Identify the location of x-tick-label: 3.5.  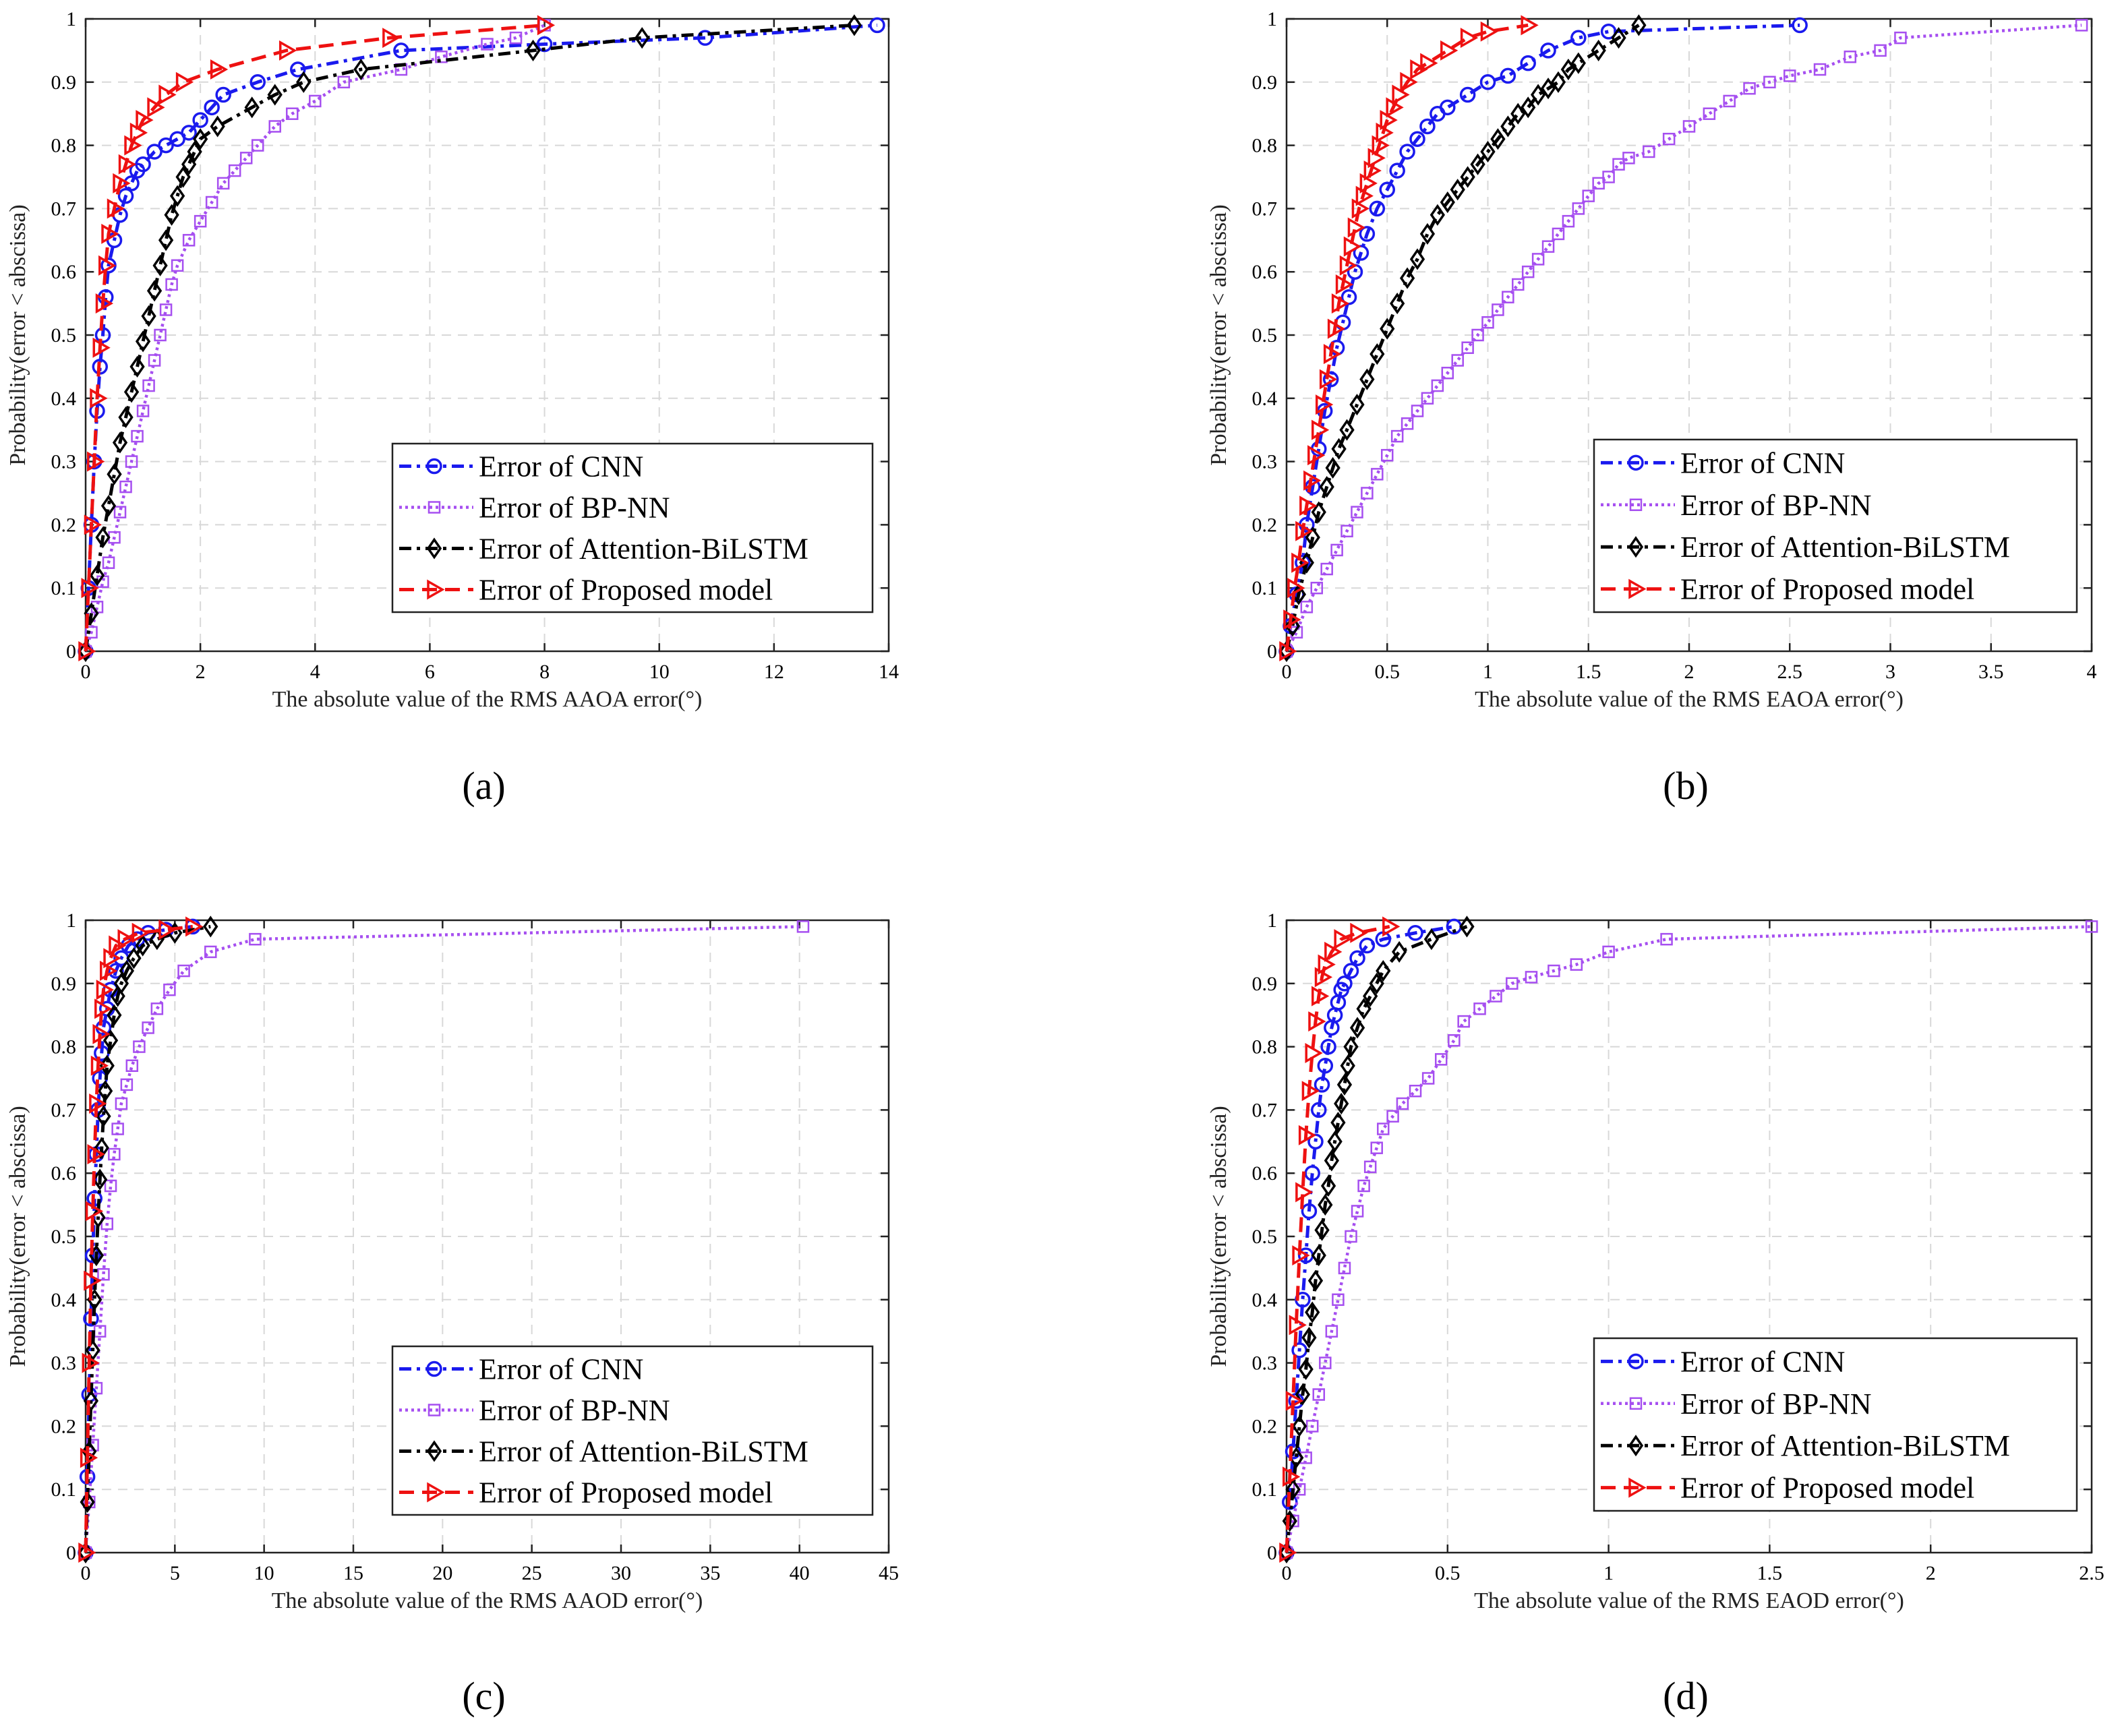
(1991, 672).